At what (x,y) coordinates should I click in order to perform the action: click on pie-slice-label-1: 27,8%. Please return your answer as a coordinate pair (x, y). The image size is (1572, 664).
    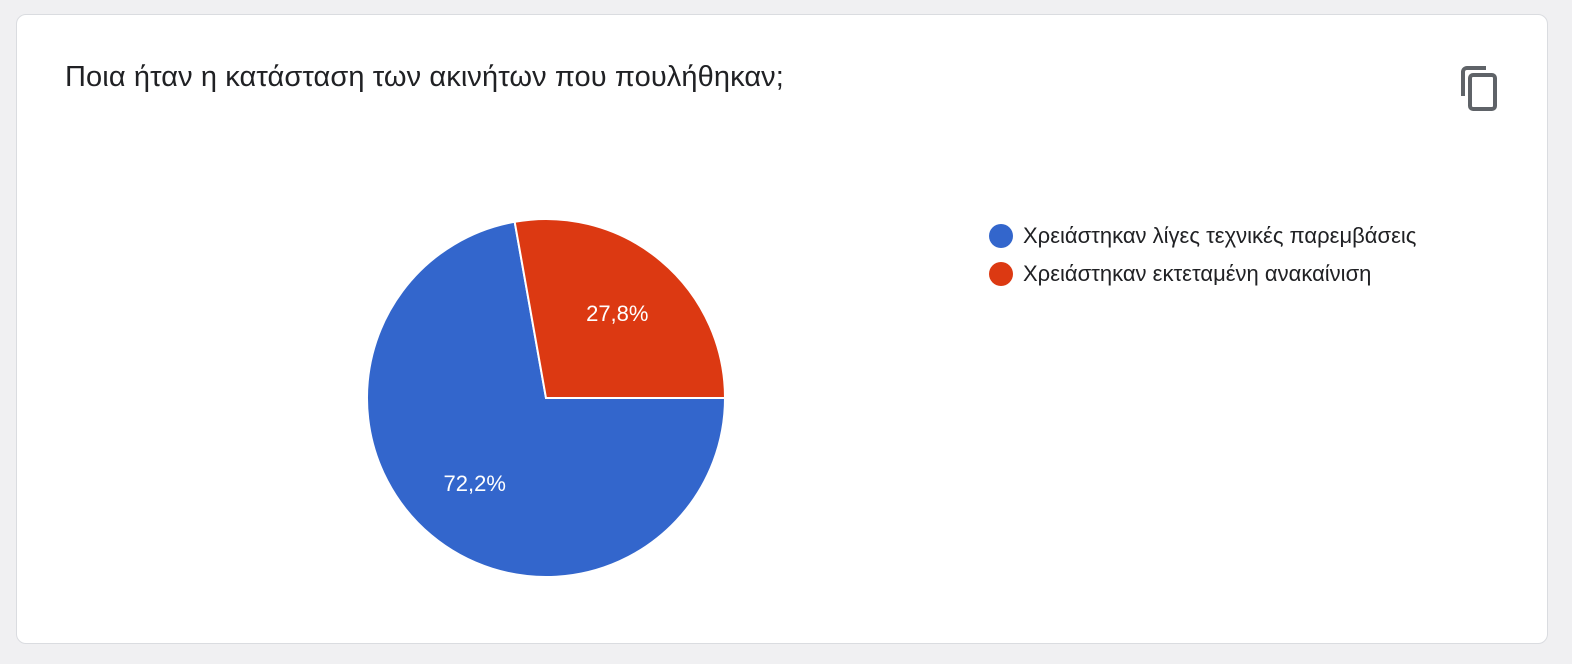
    Looking at the image, I should click on (617, 313).